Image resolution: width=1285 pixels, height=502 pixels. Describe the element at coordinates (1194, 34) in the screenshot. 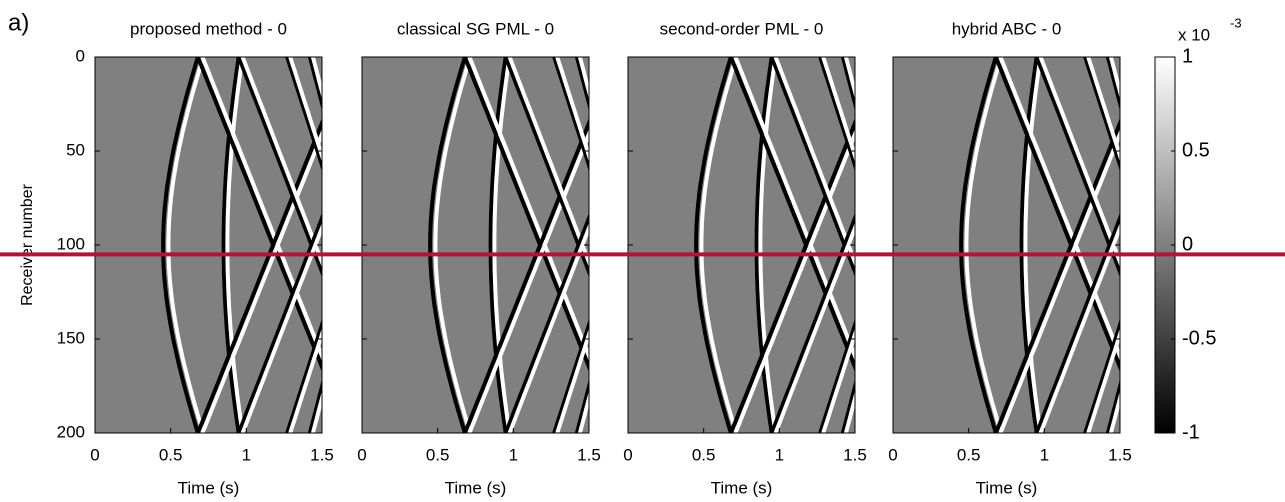

I see `colorbar-label: x 10` at that location.